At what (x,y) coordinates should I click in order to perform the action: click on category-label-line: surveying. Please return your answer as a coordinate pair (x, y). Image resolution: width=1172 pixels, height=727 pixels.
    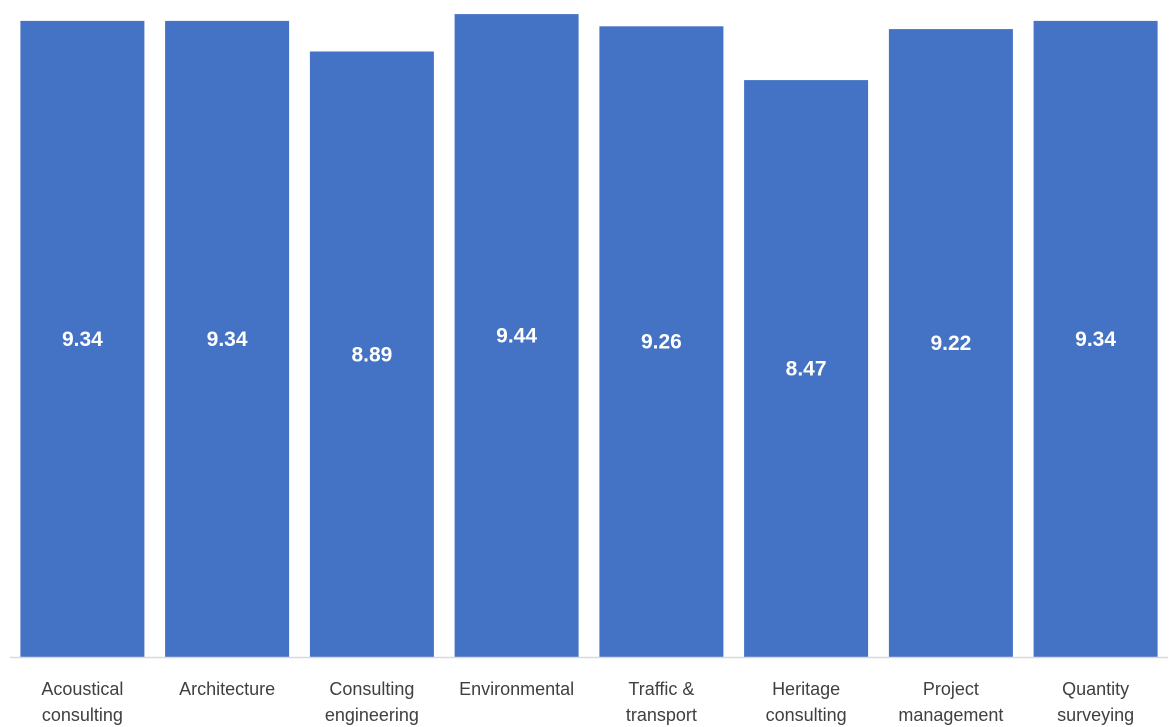
    Looking at the image, I should click on (1095, 715).